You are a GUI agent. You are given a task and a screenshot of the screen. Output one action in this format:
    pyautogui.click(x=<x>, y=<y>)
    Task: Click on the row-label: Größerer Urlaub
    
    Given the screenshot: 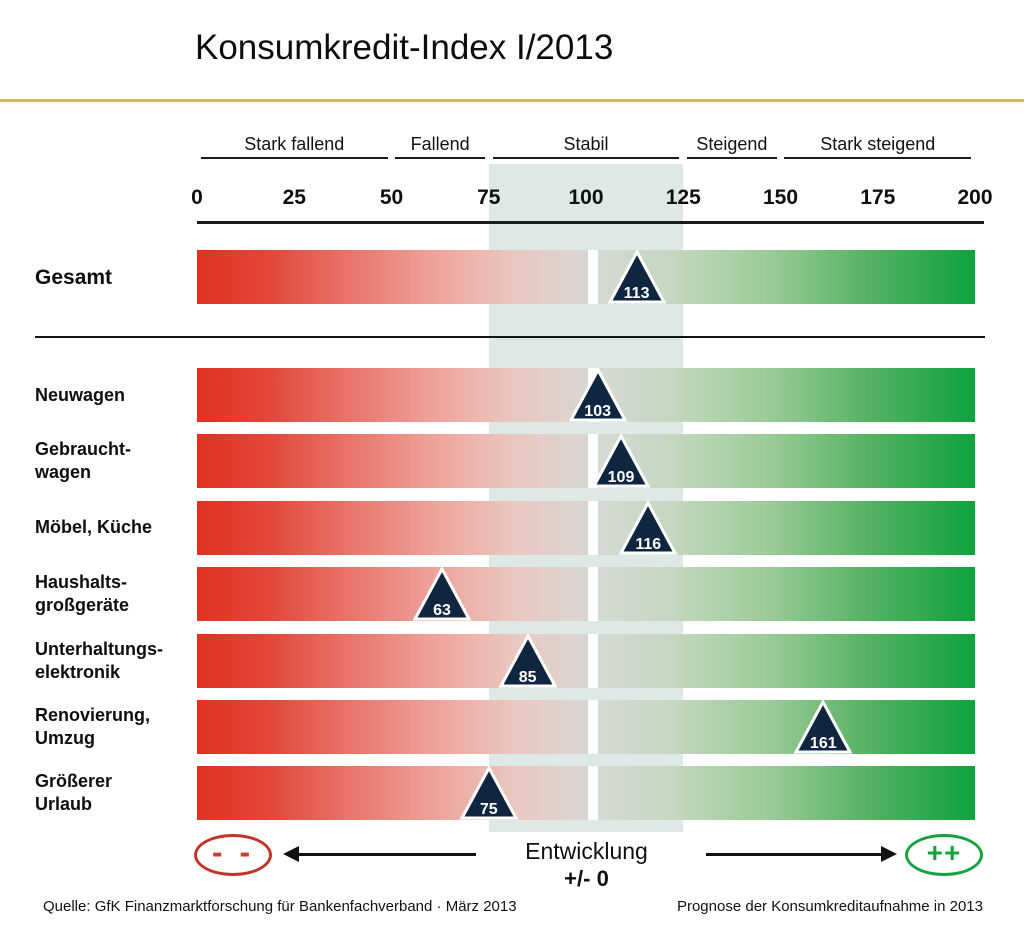 What is the action you would take?
    pyautogui.click(x=114, y=793)
    